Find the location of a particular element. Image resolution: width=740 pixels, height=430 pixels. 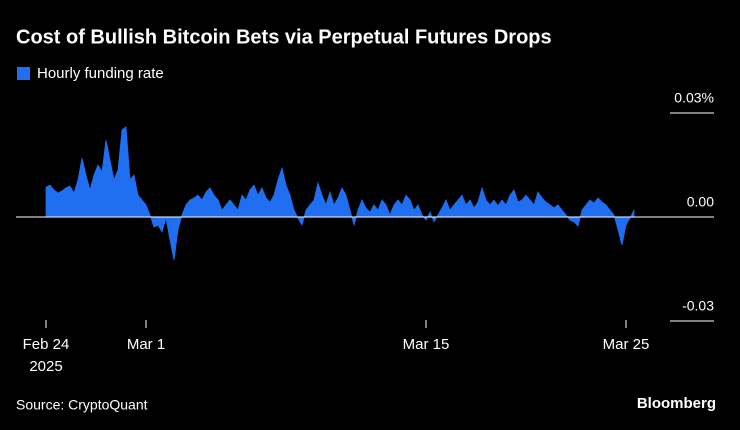

legend-swatch is located at coordinates (23, 73).